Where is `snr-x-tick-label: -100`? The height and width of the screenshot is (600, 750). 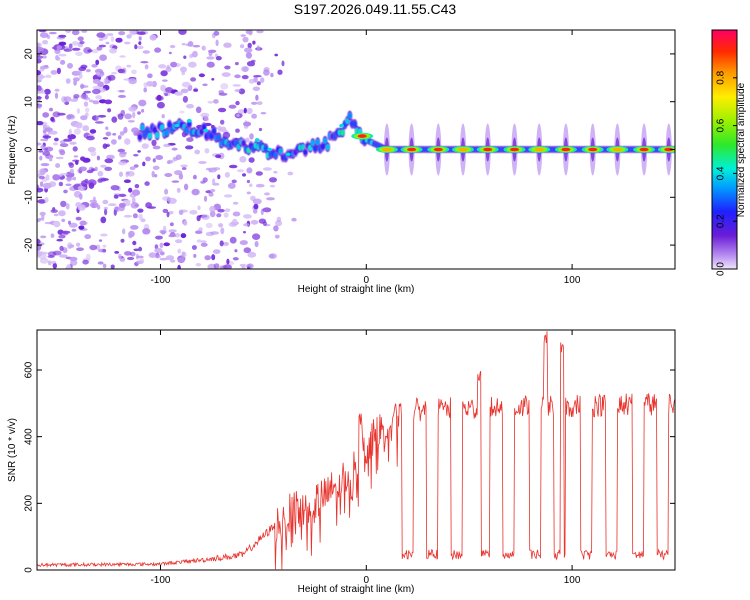
snr-x-tick-label: -100 is located at coordinates (160, 580).